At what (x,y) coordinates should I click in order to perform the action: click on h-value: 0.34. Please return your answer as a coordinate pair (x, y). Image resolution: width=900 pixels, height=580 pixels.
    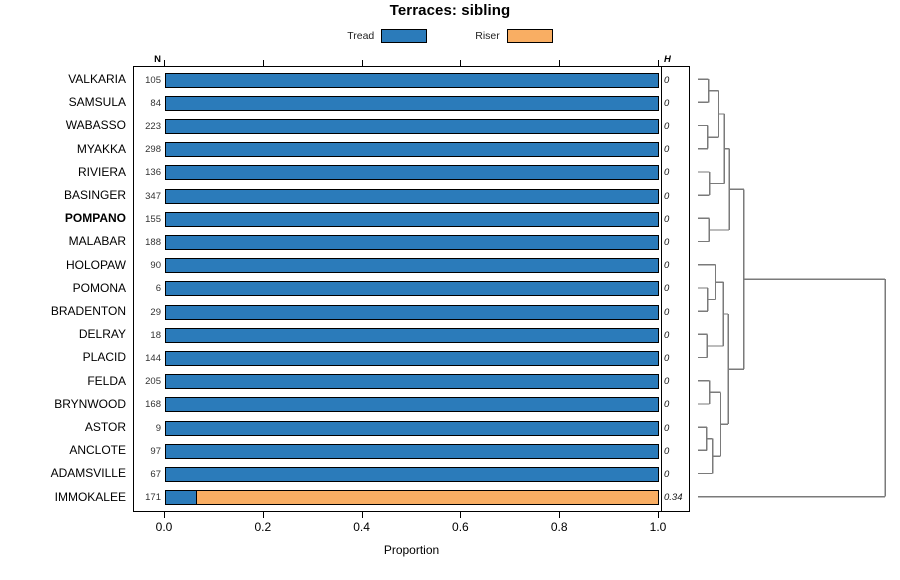
    Looking at the image, I should click on (673, 498).